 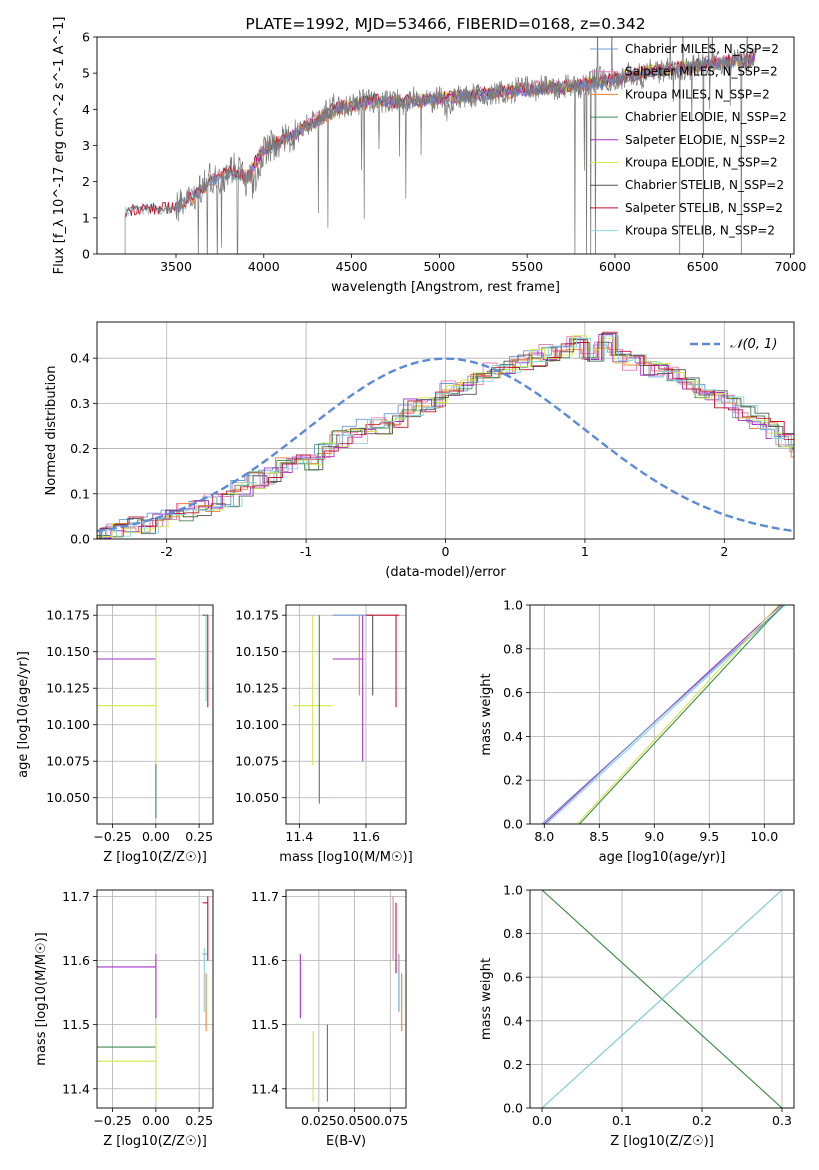 What do you see at coordinates (445, 572) in the screenshot?
I see `x-axis-label: (data-model)/error` at bounding box center [445, 572].